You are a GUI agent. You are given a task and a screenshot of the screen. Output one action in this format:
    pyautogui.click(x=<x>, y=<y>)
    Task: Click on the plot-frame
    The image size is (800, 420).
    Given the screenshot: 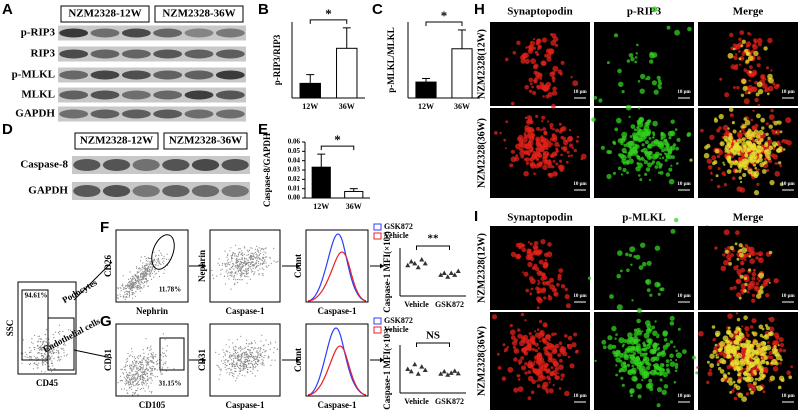 What is the action you would take?
    pyautogui.click(x=337, y=266)
    